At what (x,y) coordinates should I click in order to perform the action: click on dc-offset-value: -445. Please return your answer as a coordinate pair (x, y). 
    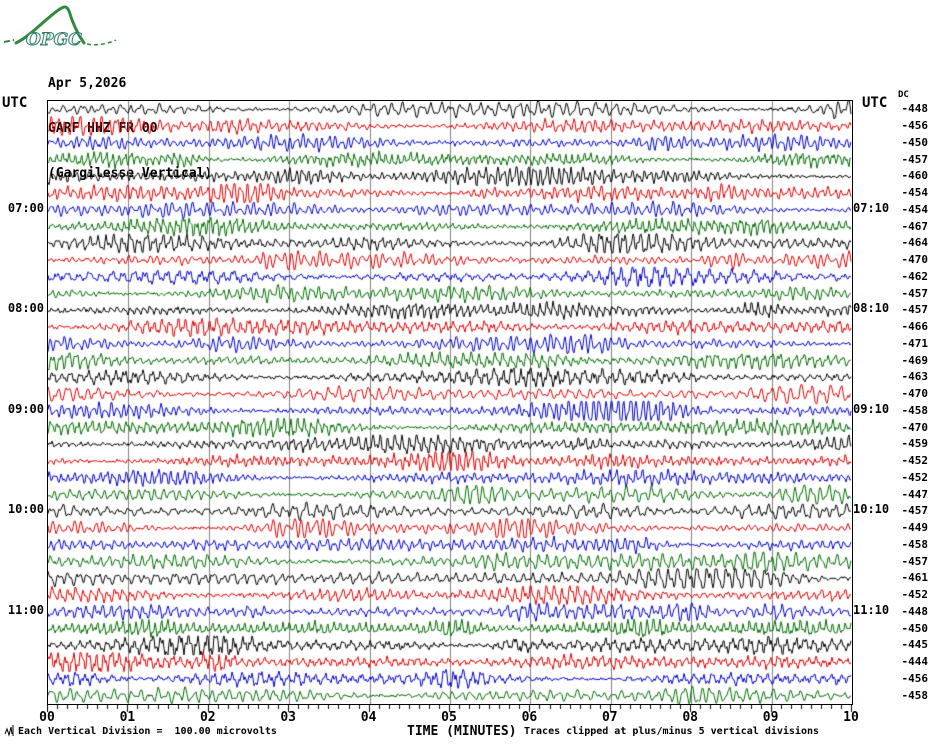
    Looking at the image, I should click on (915, 645).